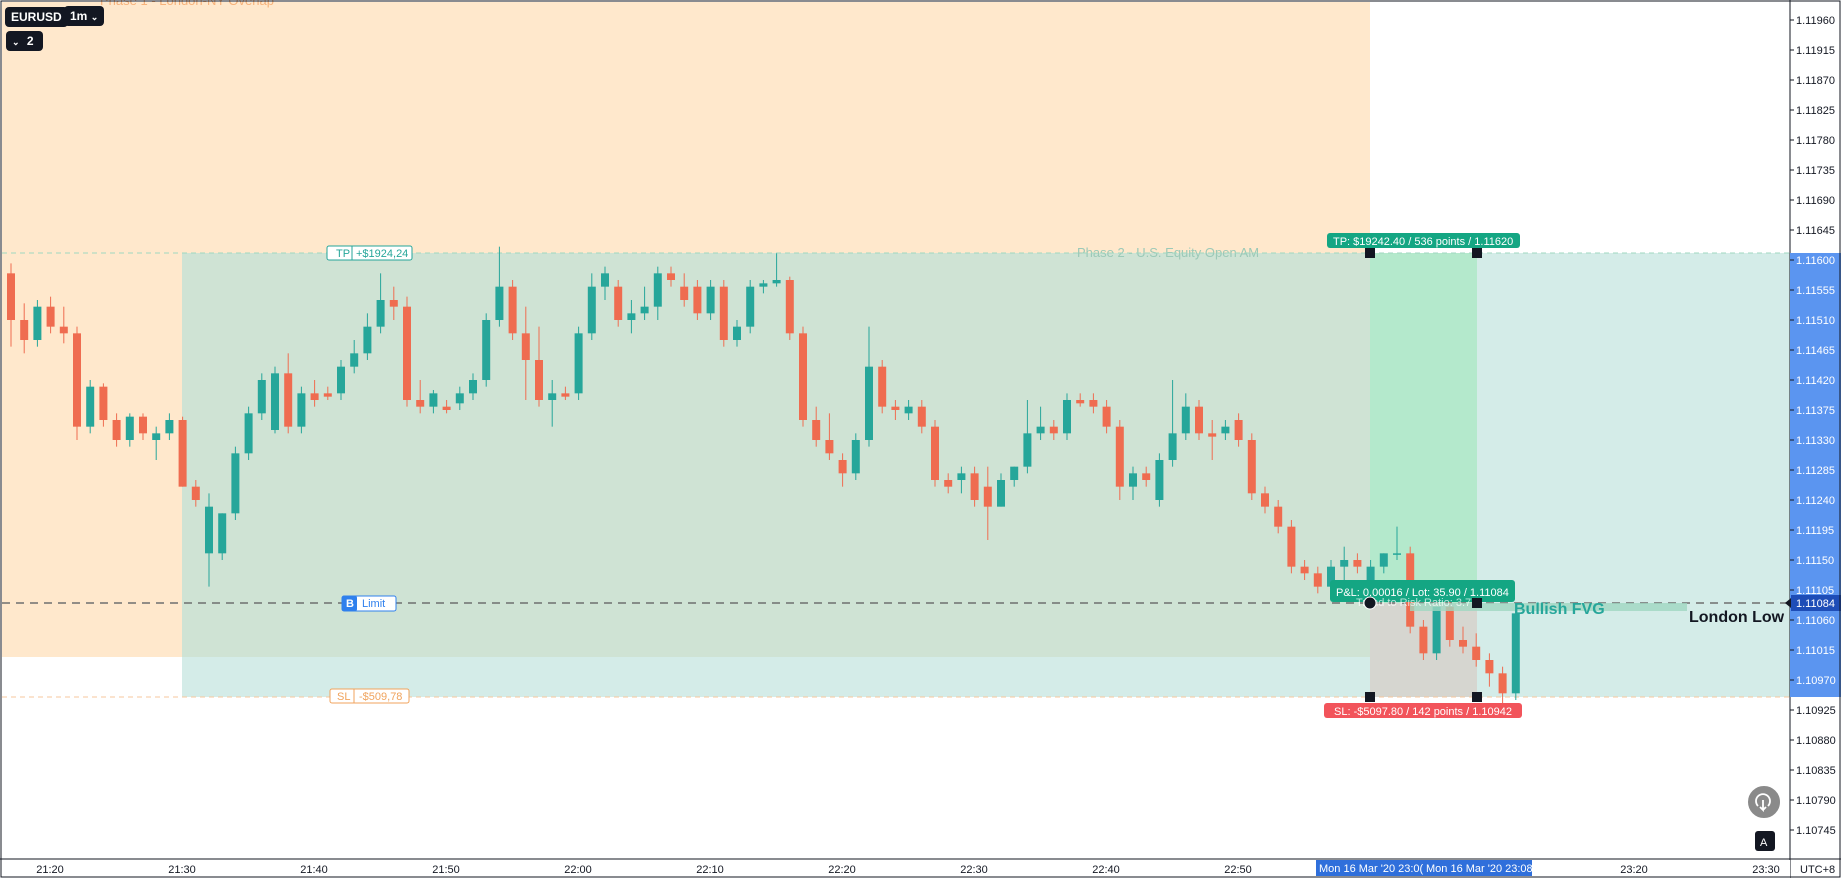 This screenshot has height=878, width=1841. Describe the element at coordinates (1634, 870) in the screenshot. I see `time-tick-label: 23:20` at that location.